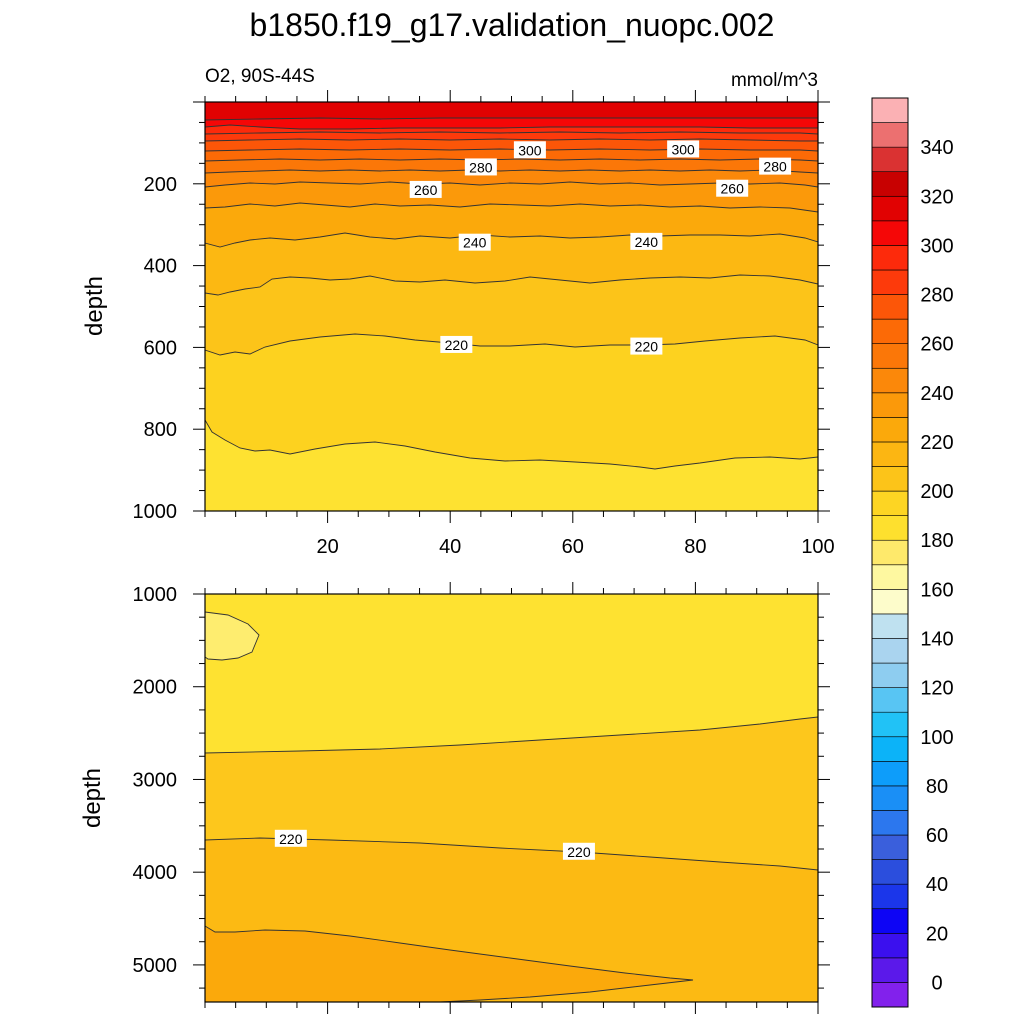 This screenshot has width=1024, height=1024. I want to click on colorbar-label: 160, so click(936, 590).